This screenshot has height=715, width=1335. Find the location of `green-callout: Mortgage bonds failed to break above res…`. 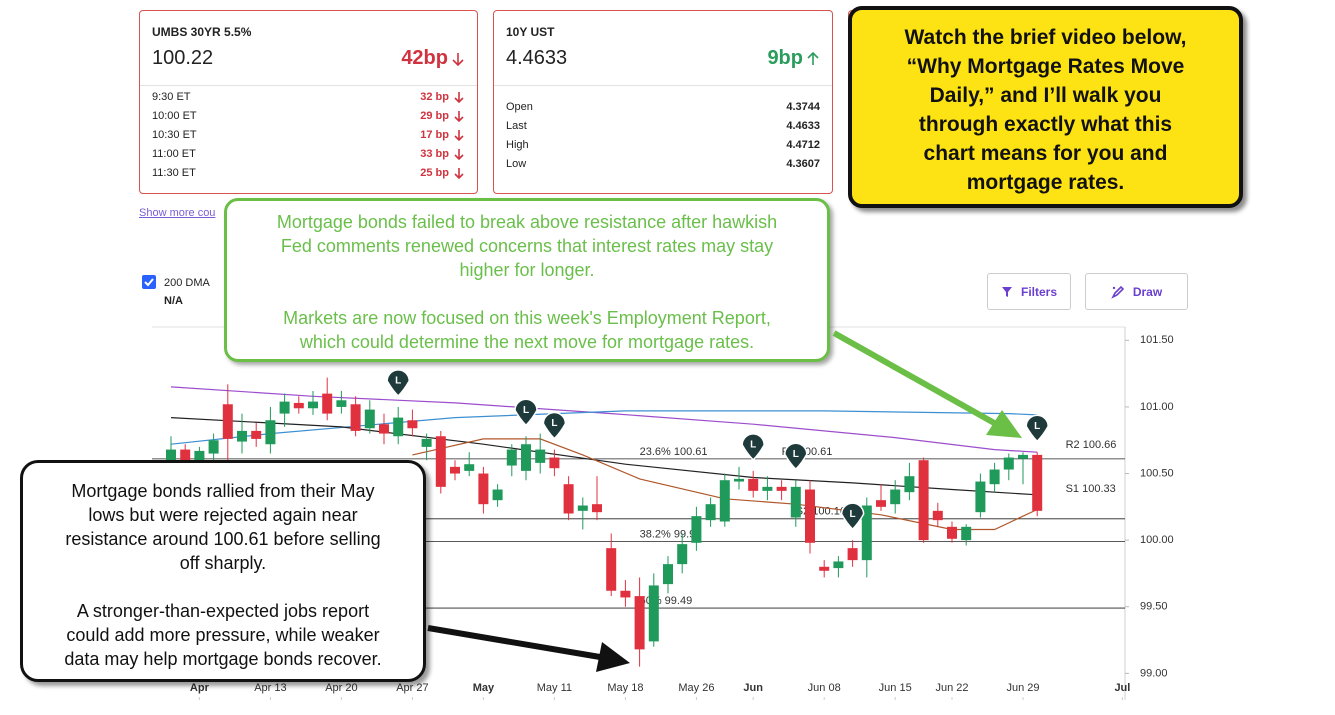

green-callout: Mortgage bonds failed to break above res… is located at coordinates (527, 280).